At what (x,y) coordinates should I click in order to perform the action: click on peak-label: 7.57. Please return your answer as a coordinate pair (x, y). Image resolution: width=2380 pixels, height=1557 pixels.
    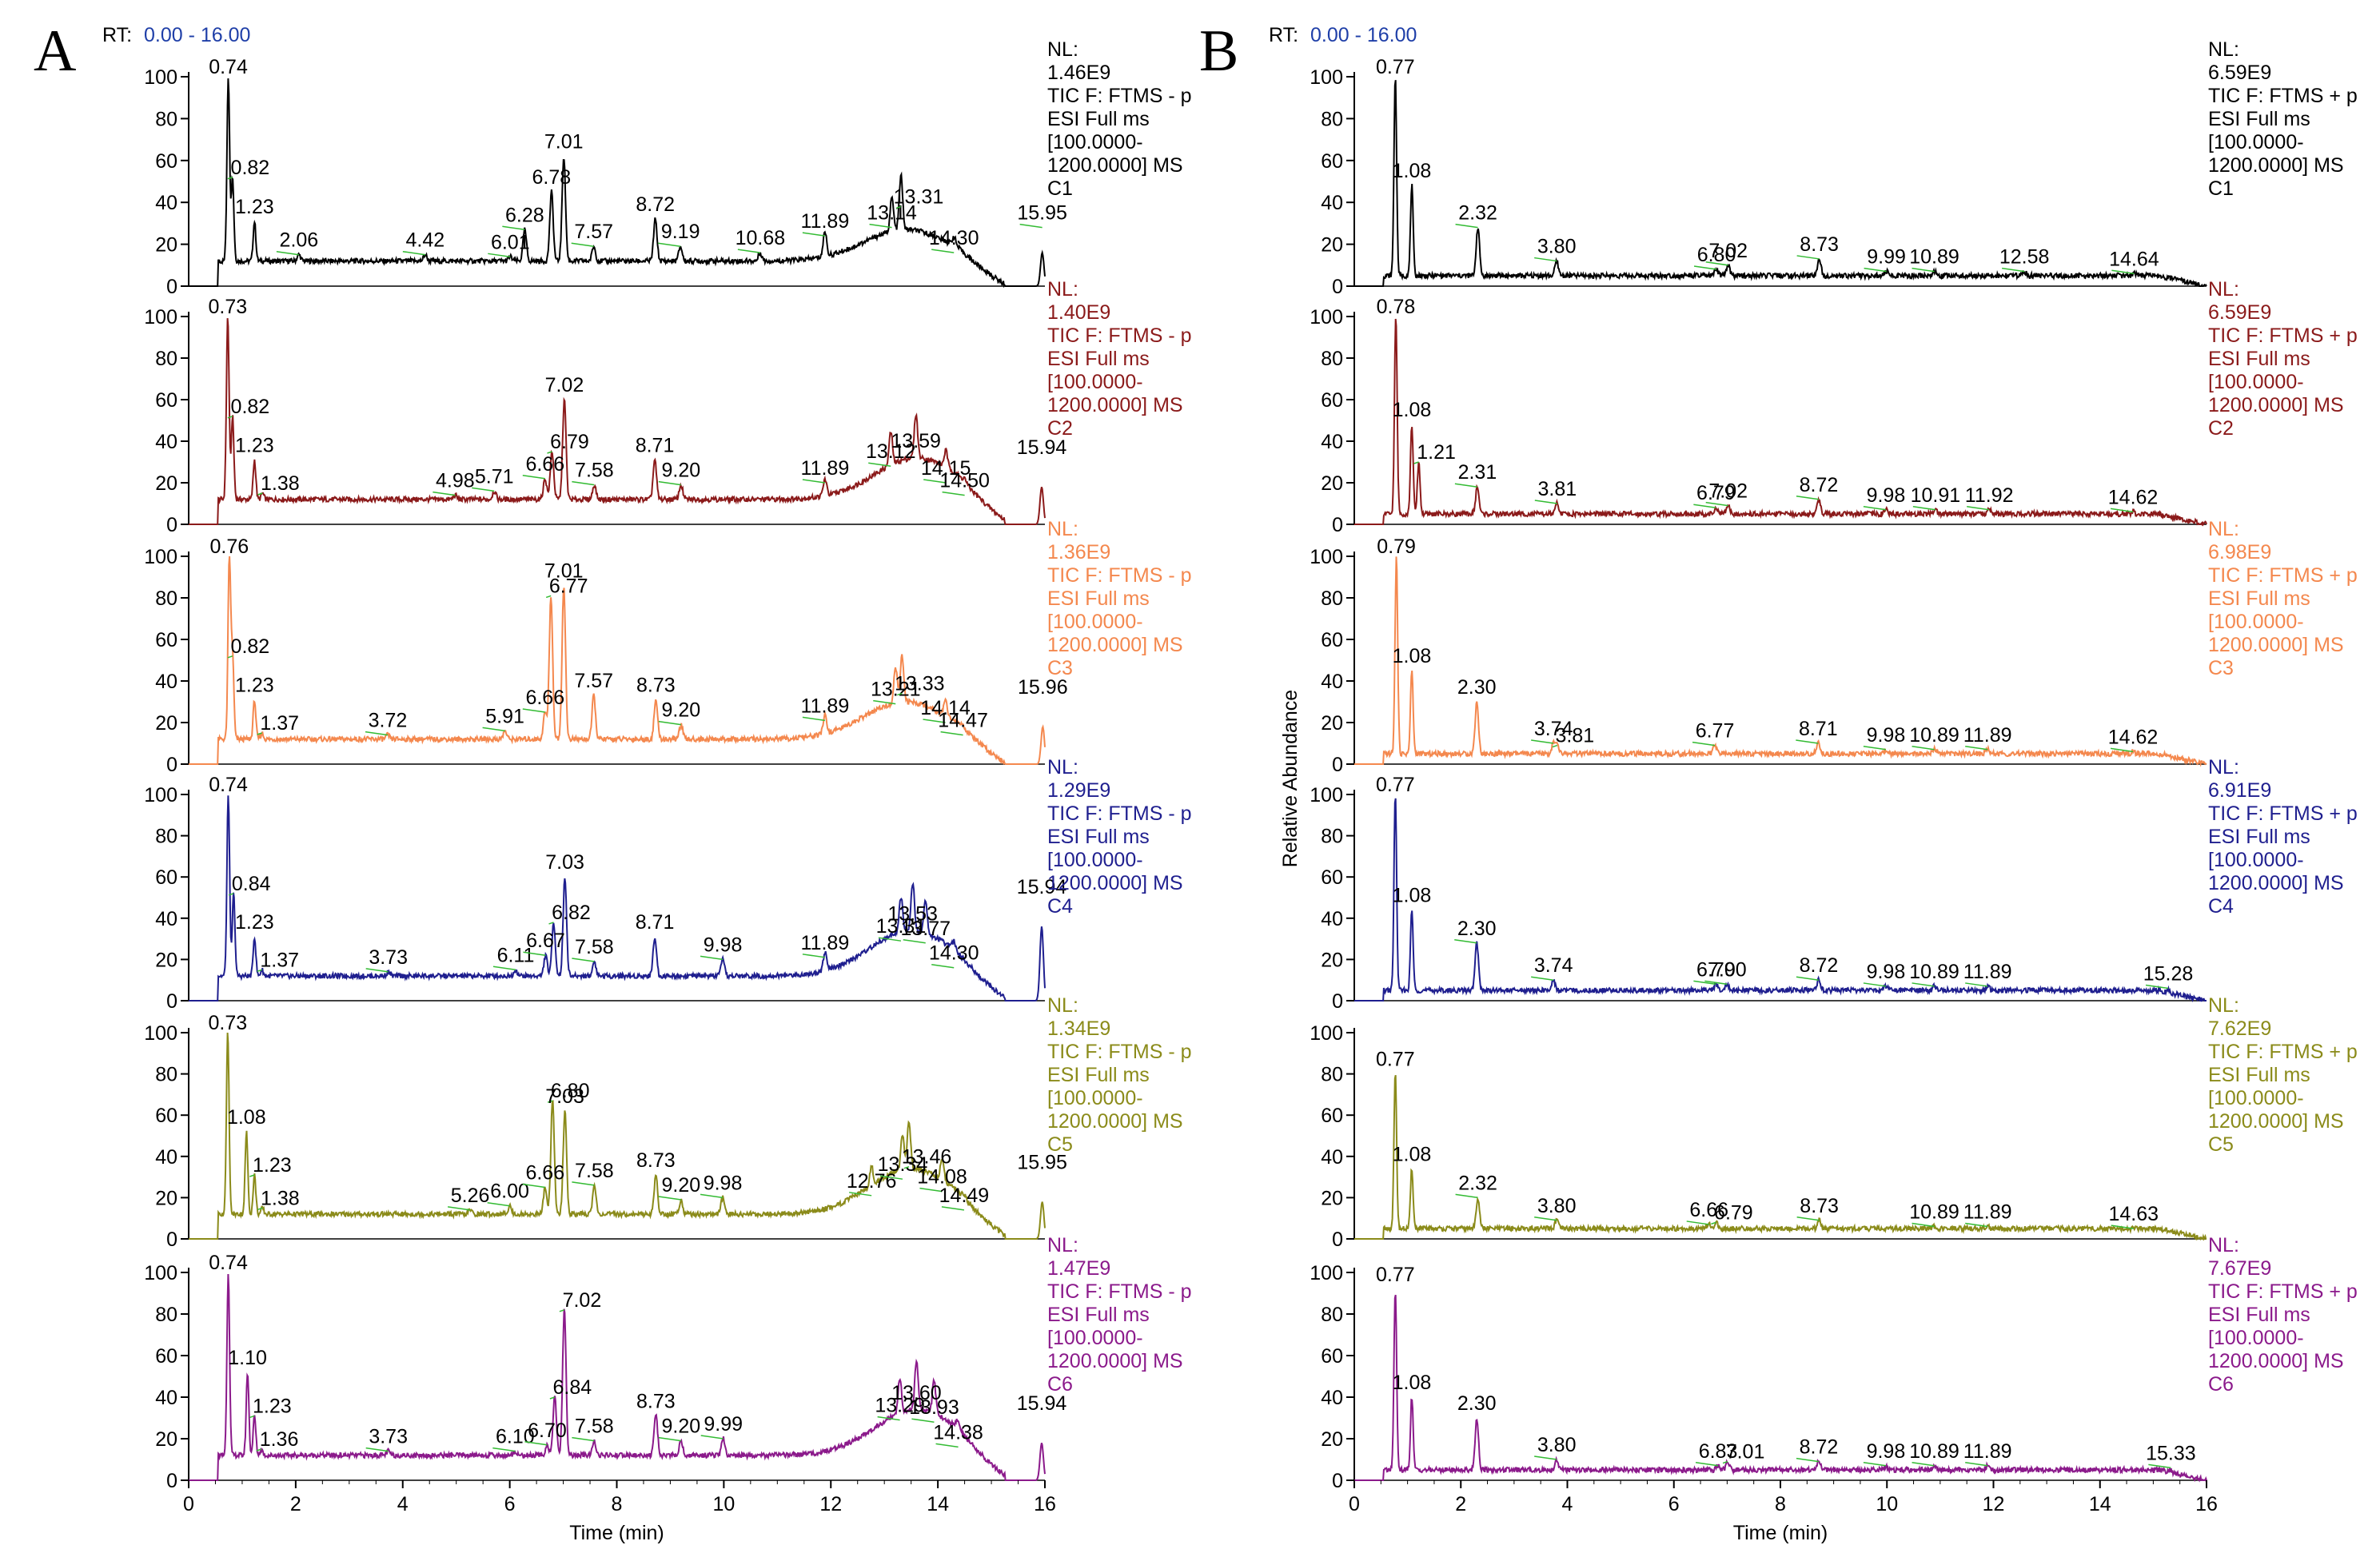
    Looking at the image, I should click on (593, 681).